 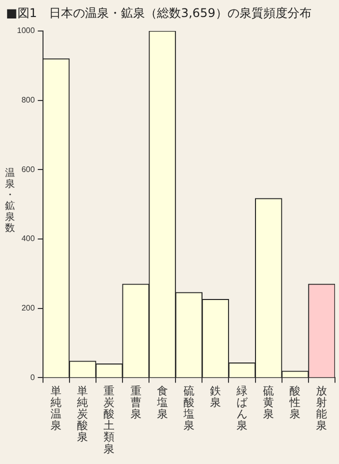 What do you see at coordinates (268, 402) in the screenshot?
I see `x-tick-label: 硫黄泉` at bounding box center [268, 402].